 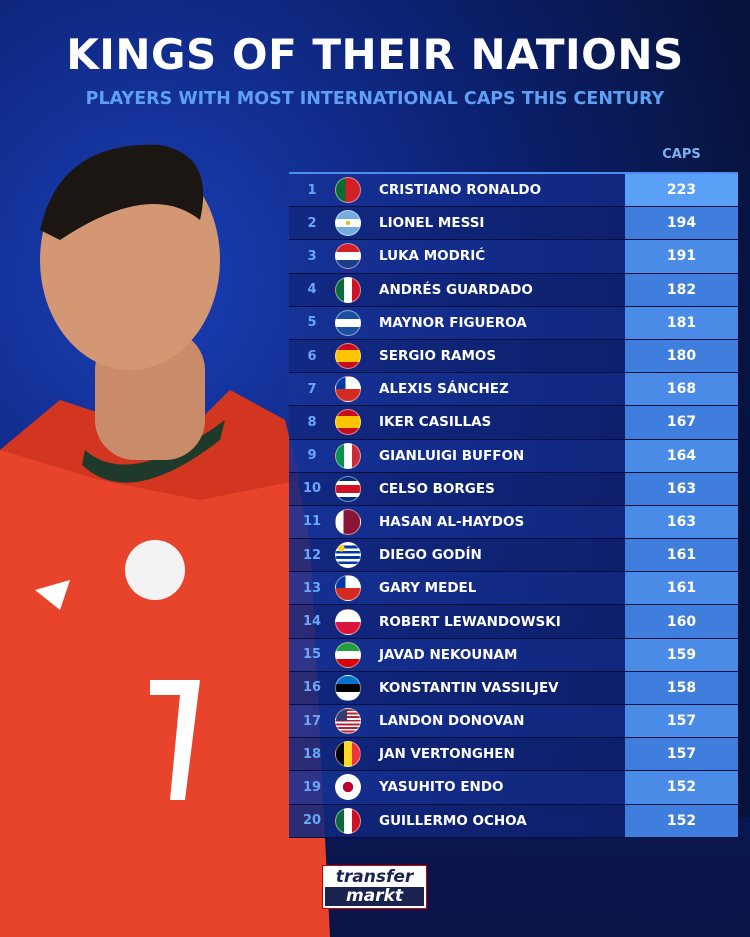 What do you see at coordinates (312, 389) in the screenshot?
I see `rank: 7` at bounding box center [312, 389].